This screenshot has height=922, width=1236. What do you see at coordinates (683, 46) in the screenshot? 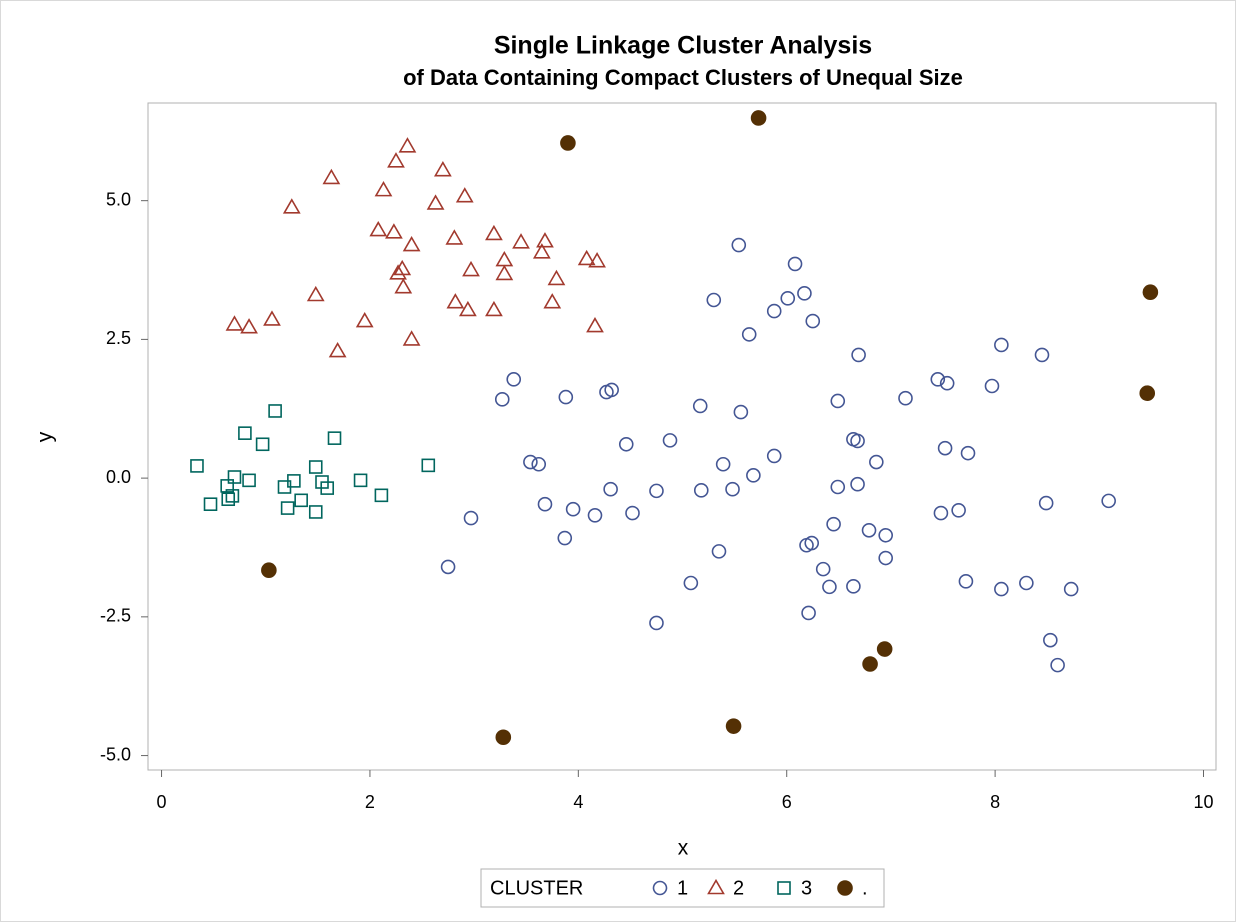
I see `chart-title: Single Linkage Cluster Analysis` at bounding box center [683, 46].